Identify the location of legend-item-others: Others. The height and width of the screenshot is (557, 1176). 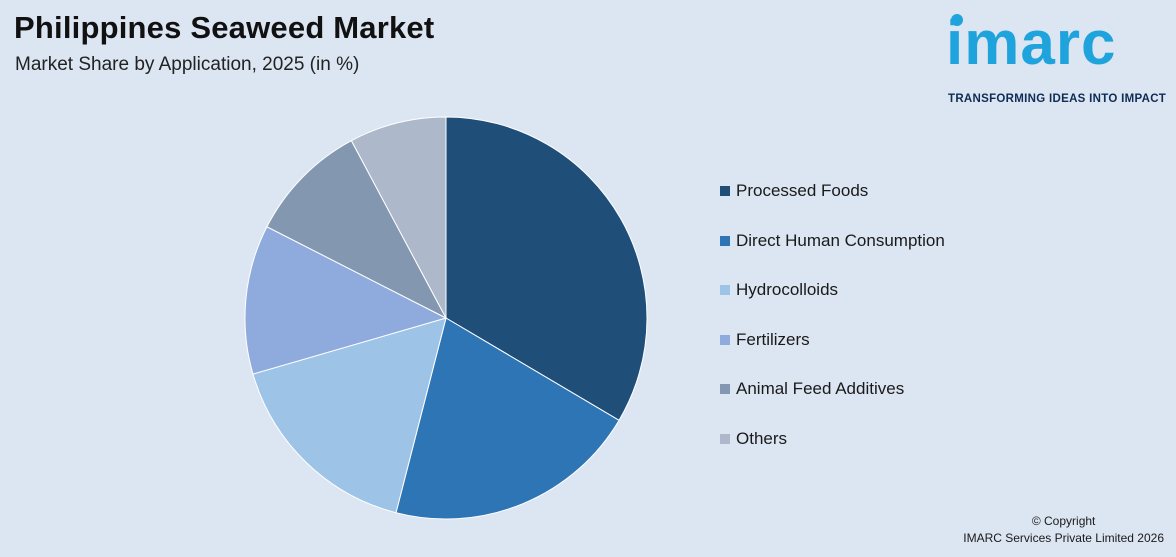
(832, 454).